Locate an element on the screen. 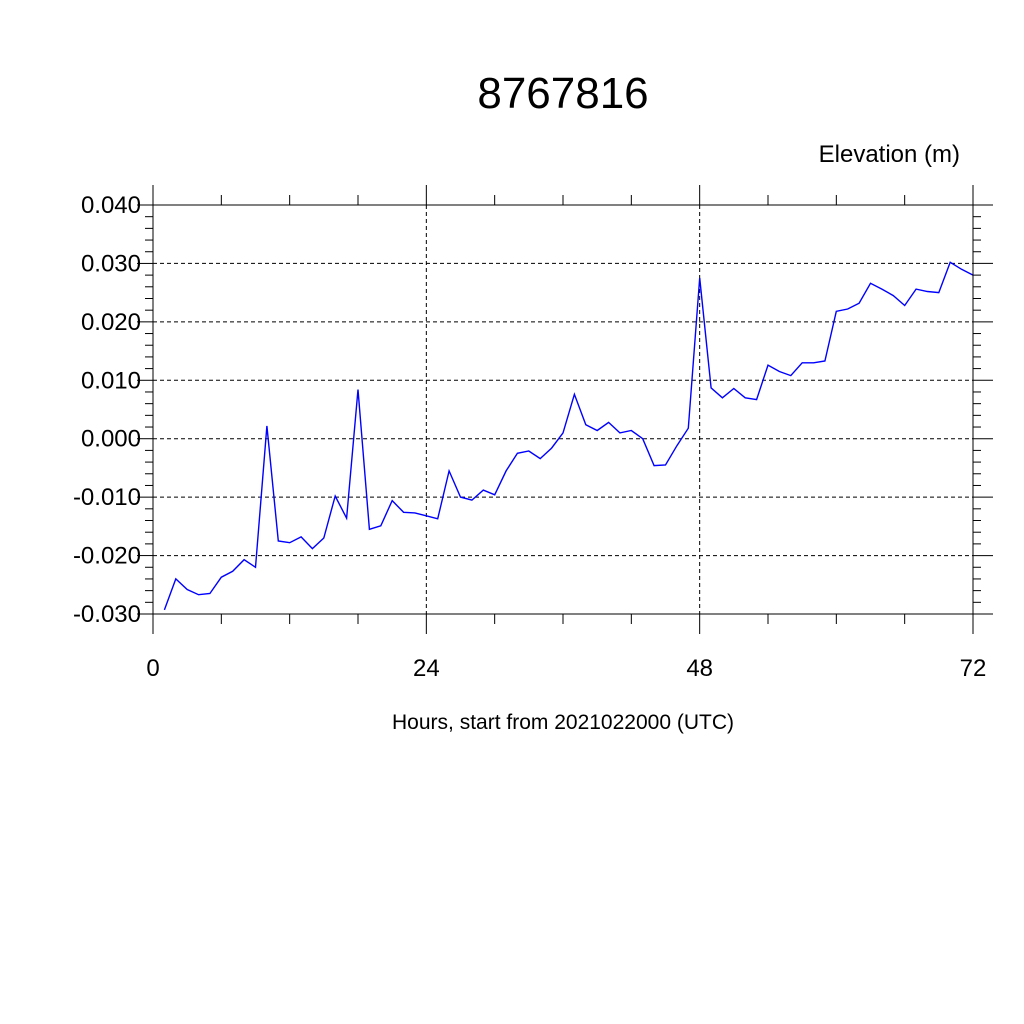 The image size is (1024, 1024). x-tick-label: 0 is located at coordinates (152, 668).